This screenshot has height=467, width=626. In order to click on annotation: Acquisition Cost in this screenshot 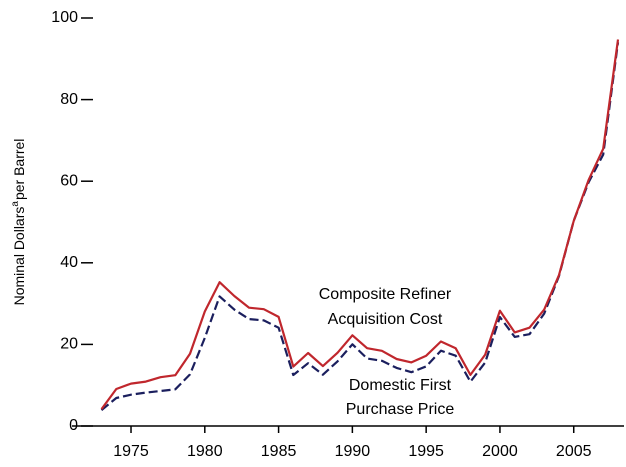, I will do `click(385, 319)`.